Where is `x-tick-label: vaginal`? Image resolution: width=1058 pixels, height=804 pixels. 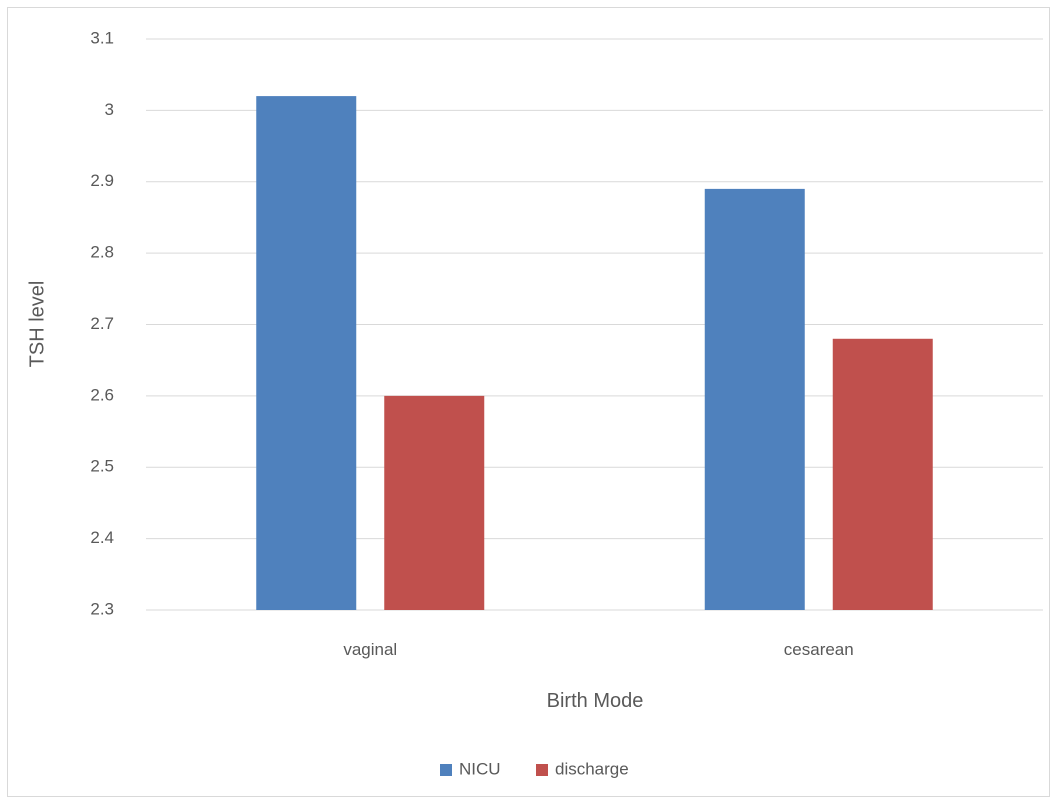
x-tick-label: vaginal is located at coordinates (370, 649).